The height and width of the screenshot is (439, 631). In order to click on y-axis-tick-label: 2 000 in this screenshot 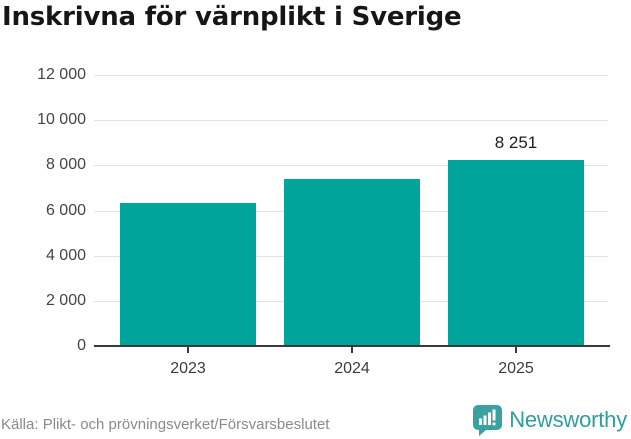, I will do `click(65, 300)`.